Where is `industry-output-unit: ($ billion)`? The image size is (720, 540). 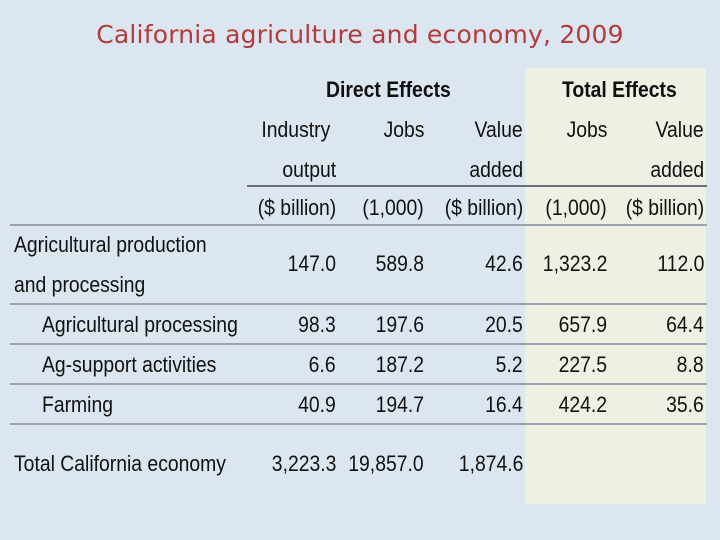
industry-output-unit: ($ billion) is located at coordinates (296, 207).